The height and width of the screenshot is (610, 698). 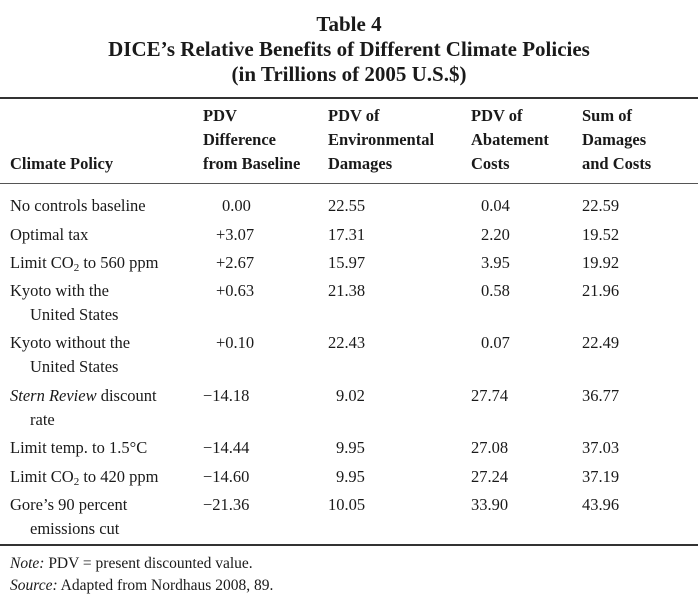 What do you see at coordinates (70, 342) in the screenshot?
I see `row-policy: Kyoto without the` at bounding box center [70, 342].